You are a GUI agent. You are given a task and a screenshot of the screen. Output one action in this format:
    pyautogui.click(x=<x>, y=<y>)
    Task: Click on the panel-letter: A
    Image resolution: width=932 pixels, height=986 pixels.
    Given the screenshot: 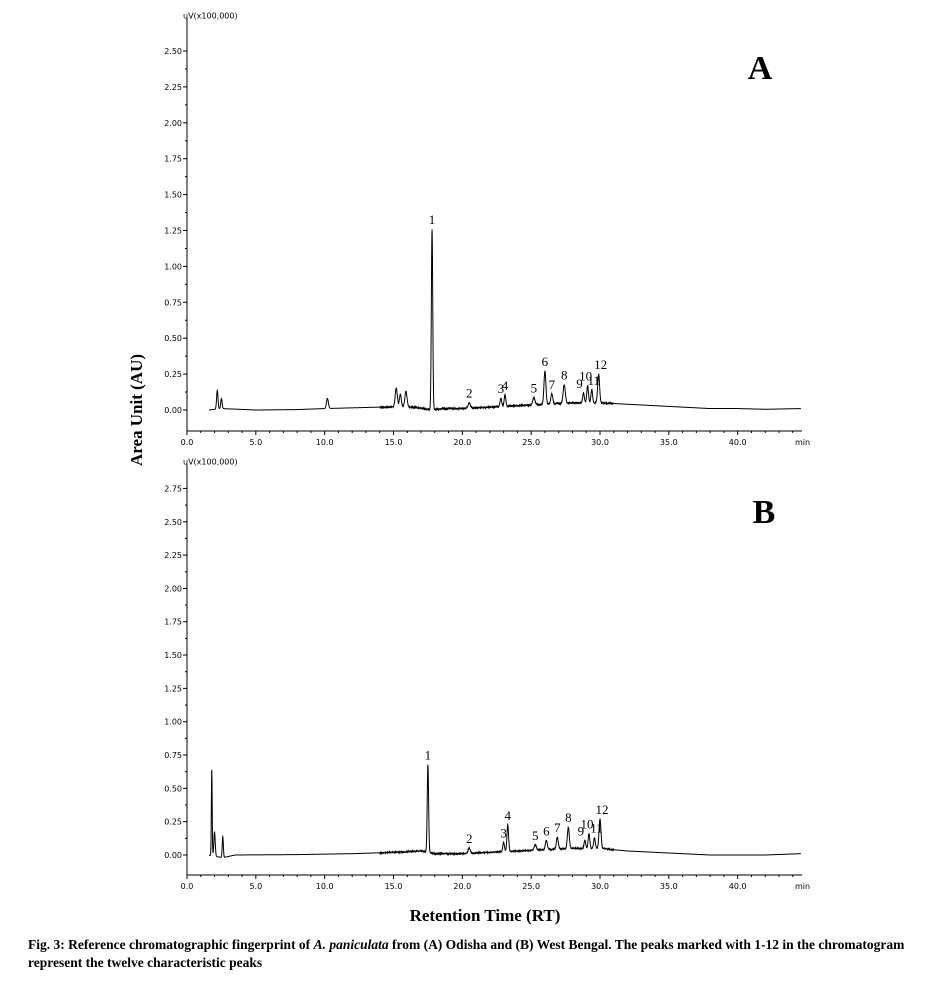 What is the action you would take?
    pyautogui.click(x=760, y=68)
    